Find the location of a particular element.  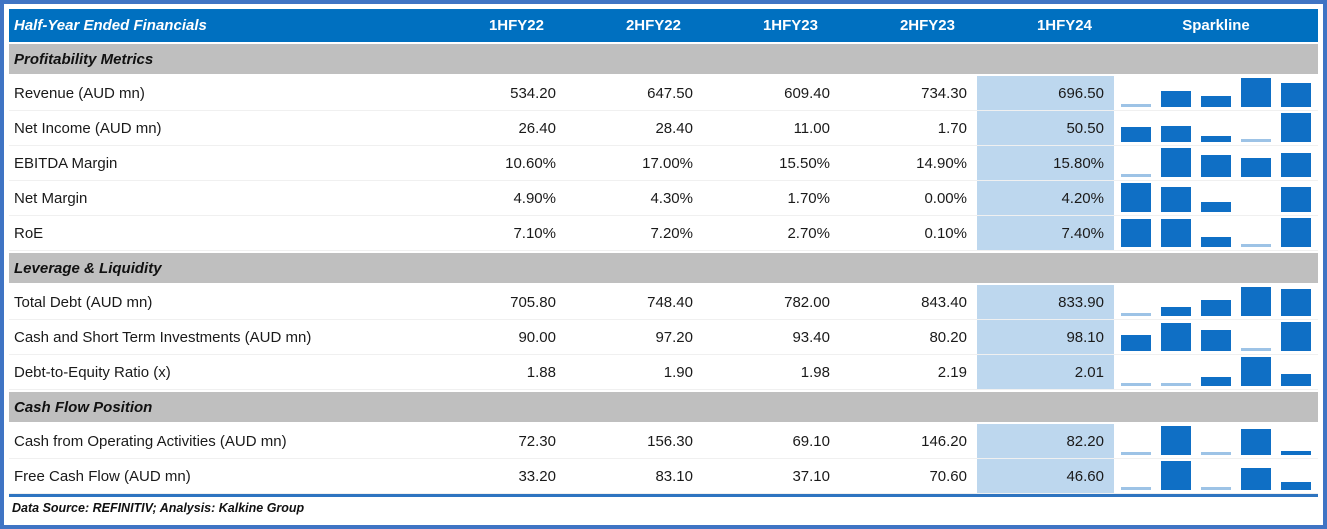

value-cell: 843.40 is located at coordinates (944, 302).